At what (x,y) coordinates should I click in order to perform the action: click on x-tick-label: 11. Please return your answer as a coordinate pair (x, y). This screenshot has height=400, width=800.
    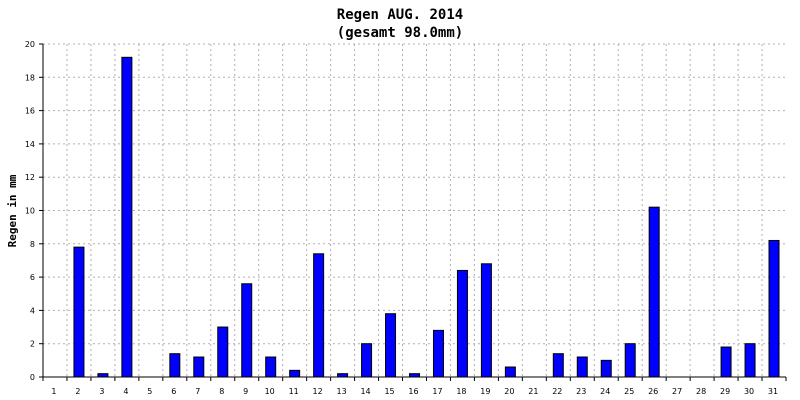
    Looking at the image, I should click on (294, 391).